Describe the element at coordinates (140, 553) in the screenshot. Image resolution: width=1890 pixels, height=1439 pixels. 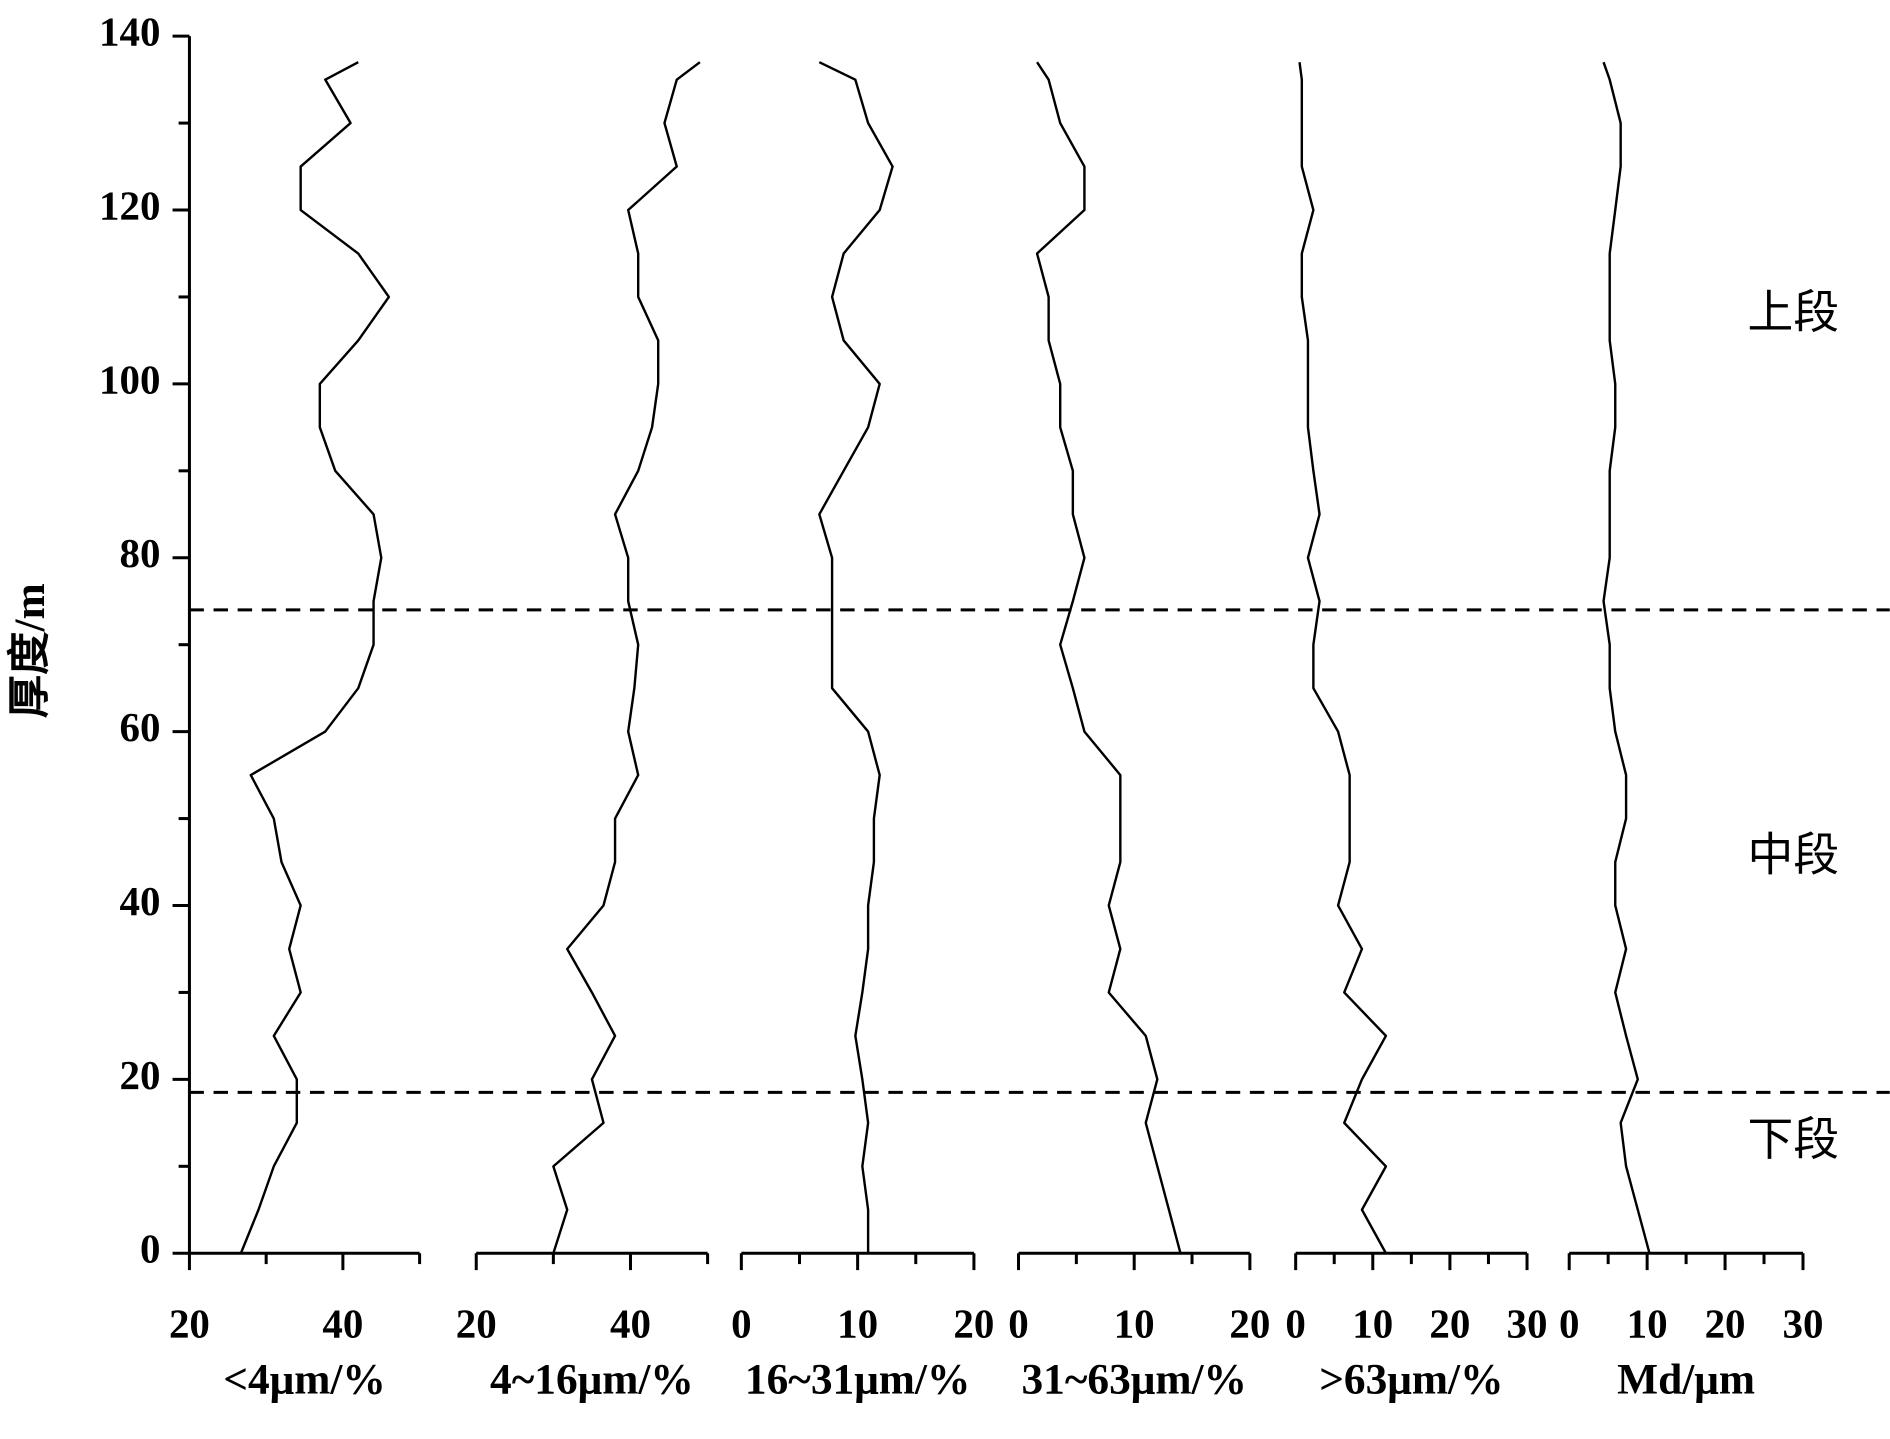
I see `y-tick-label: 80` at that location.